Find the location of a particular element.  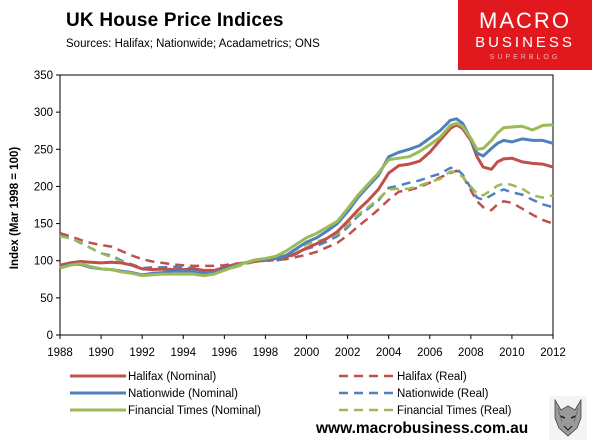

x-tick-label: 2008 is located at coordinates (471, 353).